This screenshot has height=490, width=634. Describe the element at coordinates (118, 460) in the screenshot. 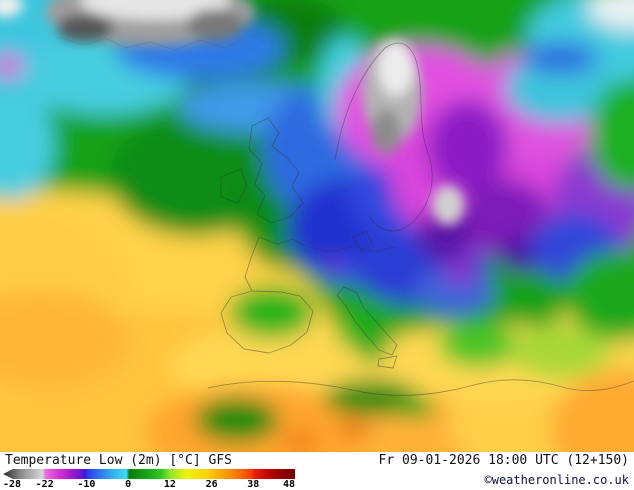

I see `map-title: Temperature Low (2m) [°C] GFS` at that location.